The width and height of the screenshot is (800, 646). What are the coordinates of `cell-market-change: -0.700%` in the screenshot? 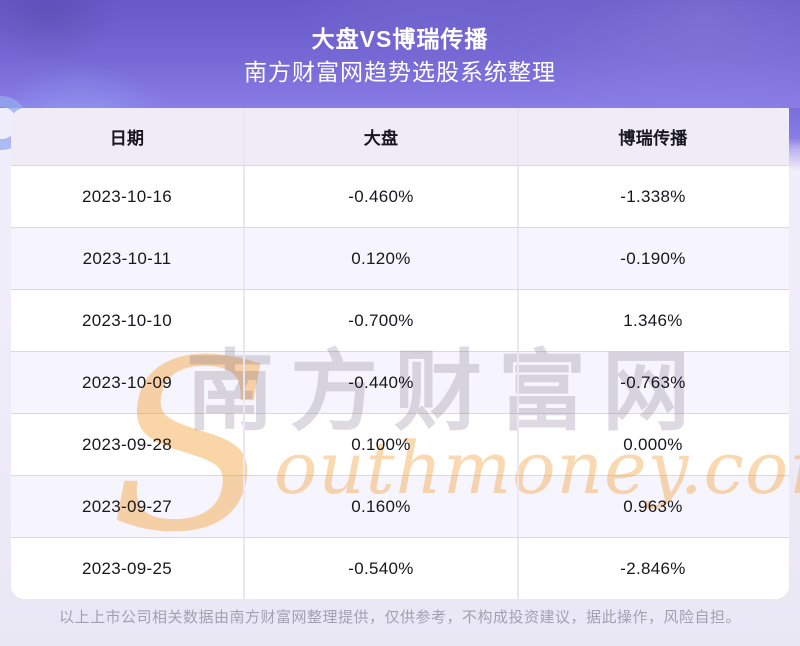 It's located at (380, 320).